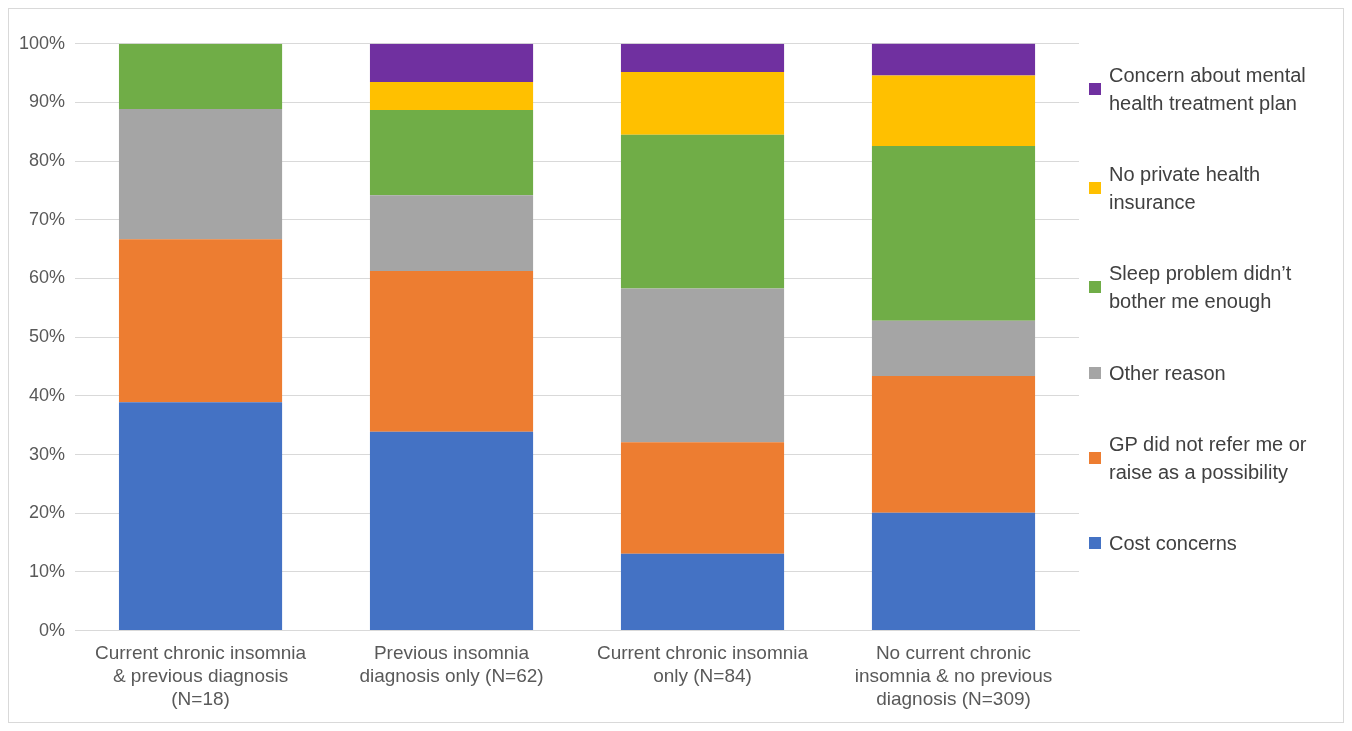 The width and height of the screenshot is (1352, 731). Describe the element at coordinates (47, 453) in the screenshot. I see `y-tick-label: 30%` at that location.